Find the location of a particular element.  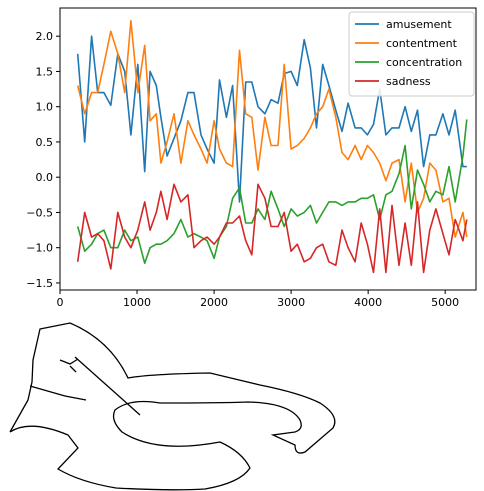

legend-label-contentment: contentment is located at coordinates (422, 43).